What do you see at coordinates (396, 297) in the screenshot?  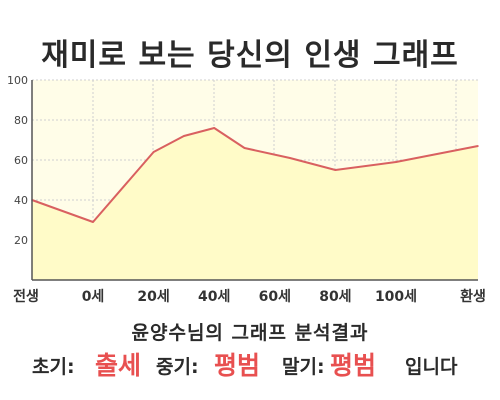 I see `x-tick-label-6: 100세` at bounding box center [396, 297].